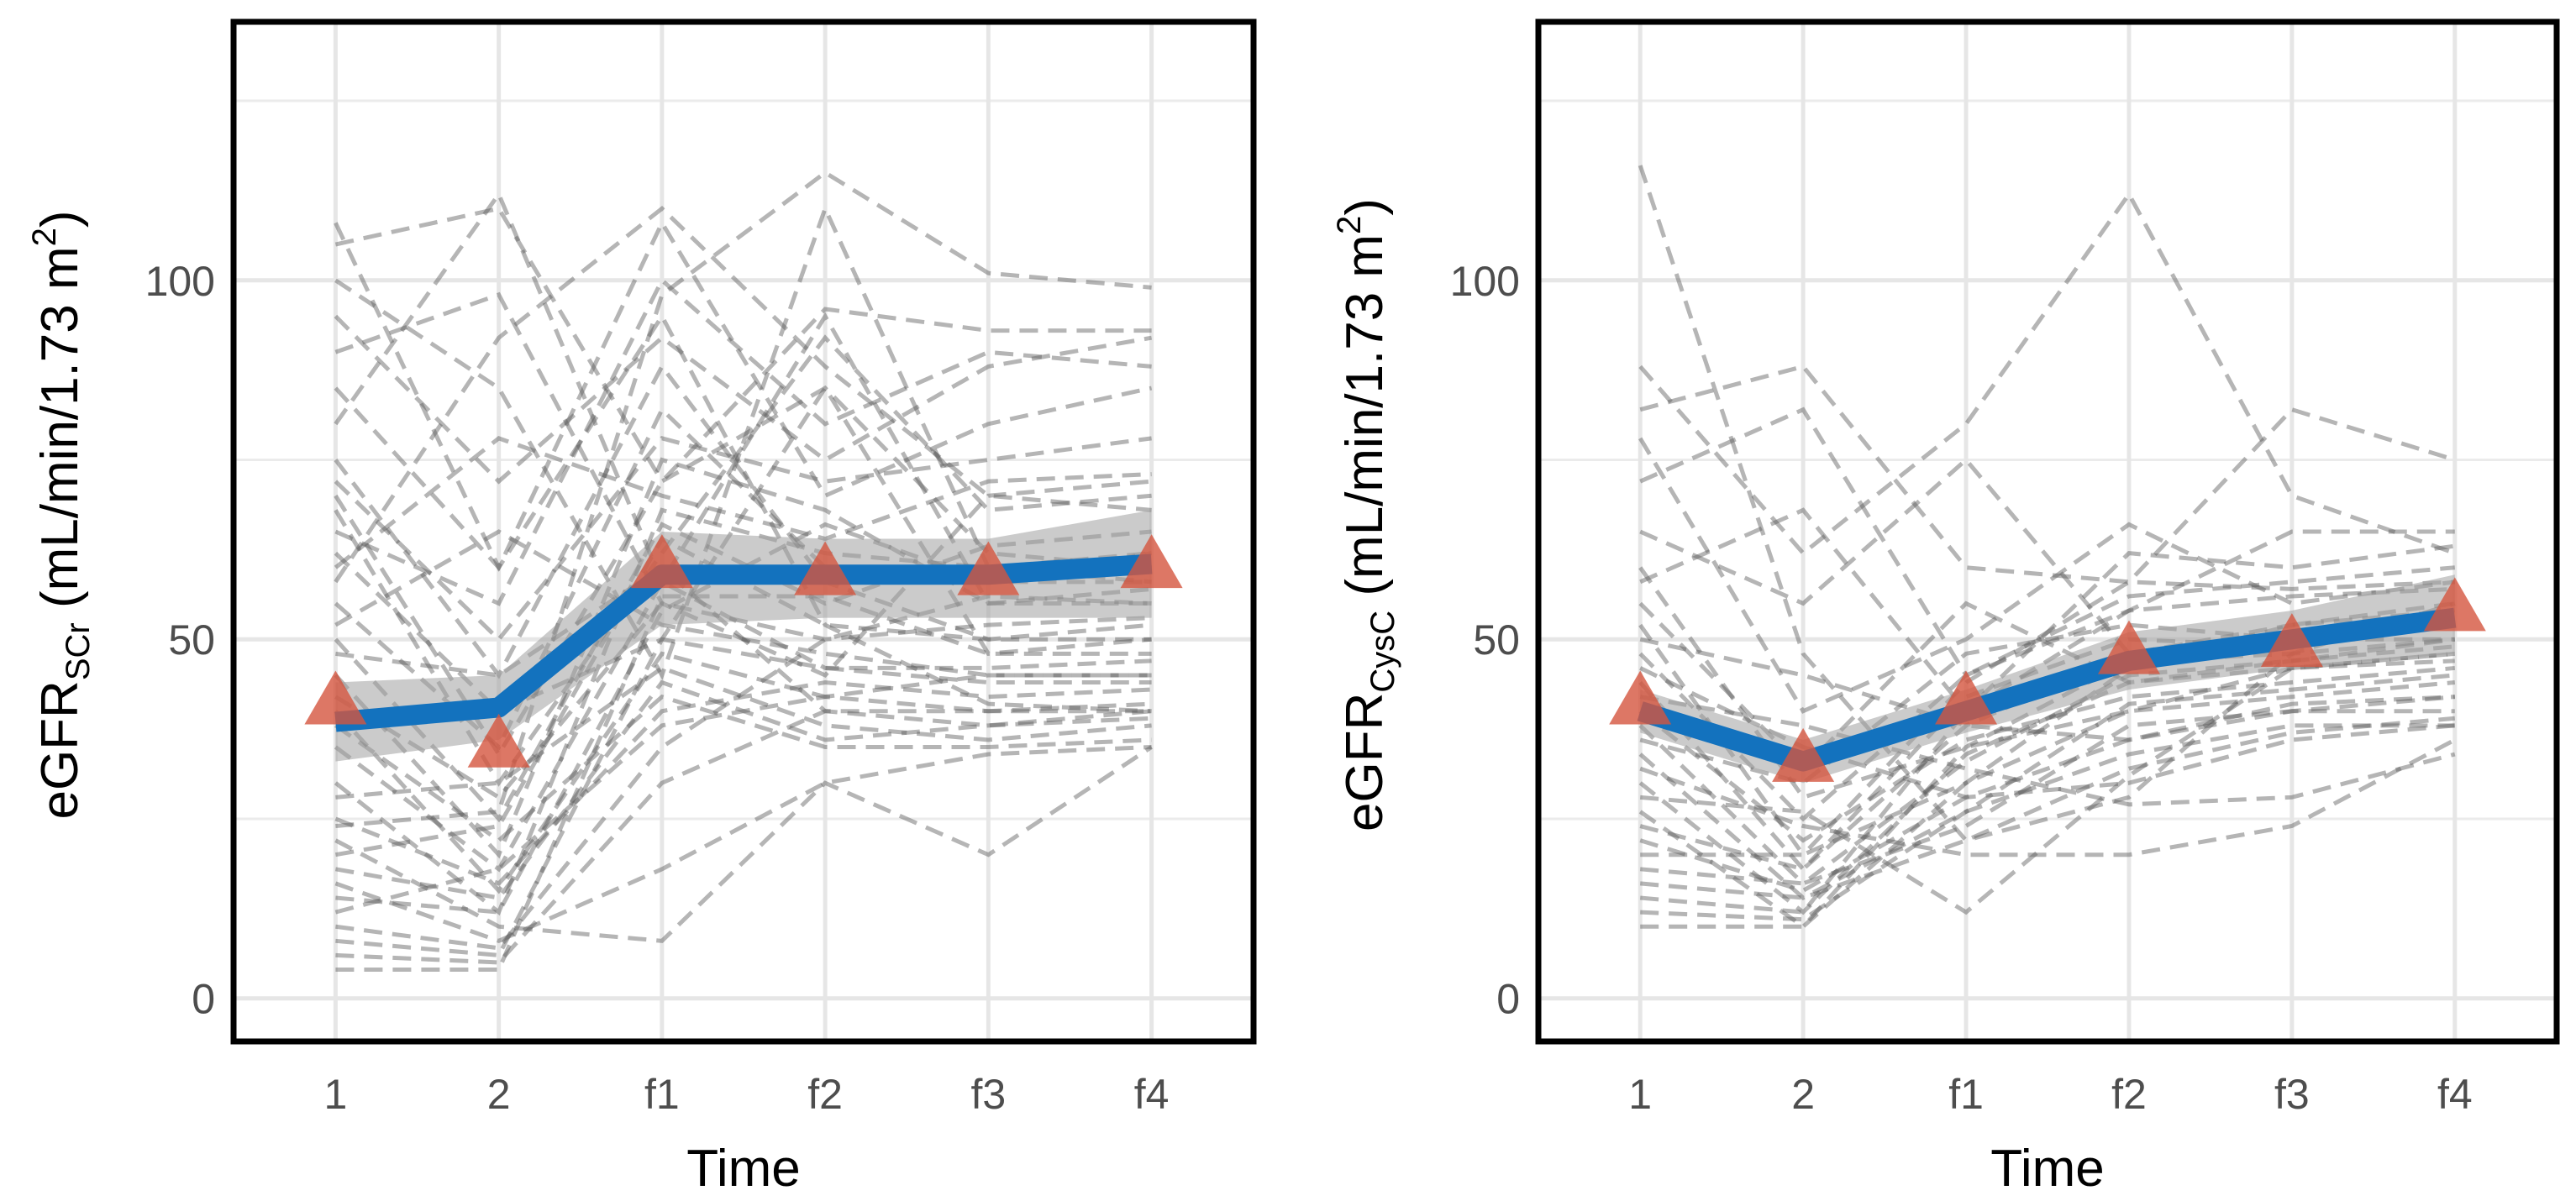  What do you see at coordinates (1382, 652) in the screenshot?
I see `y-axis-title-subscript: CysC` at bounding box center [1382, 652].